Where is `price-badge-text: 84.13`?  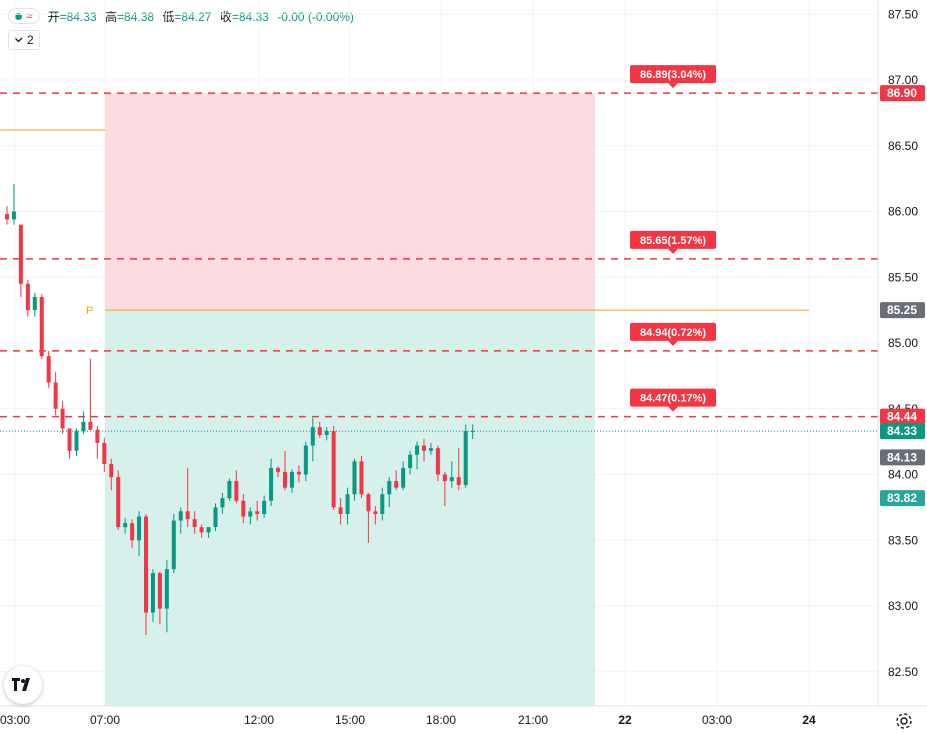 price-badge-text: 84.13 is located at coordinates (902, 457).